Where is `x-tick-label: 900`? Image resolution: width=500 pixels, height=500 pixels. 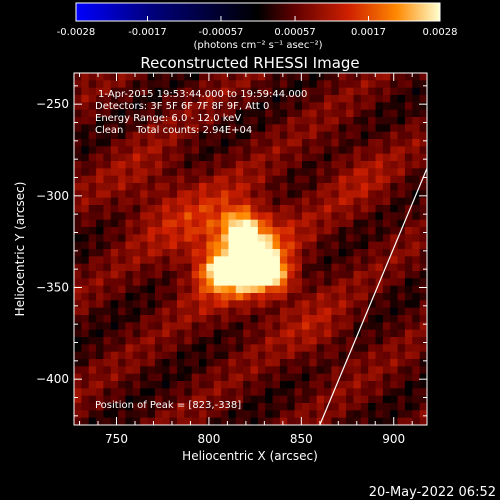 x-tick-label: 900 is located at coordinates (393, 439).